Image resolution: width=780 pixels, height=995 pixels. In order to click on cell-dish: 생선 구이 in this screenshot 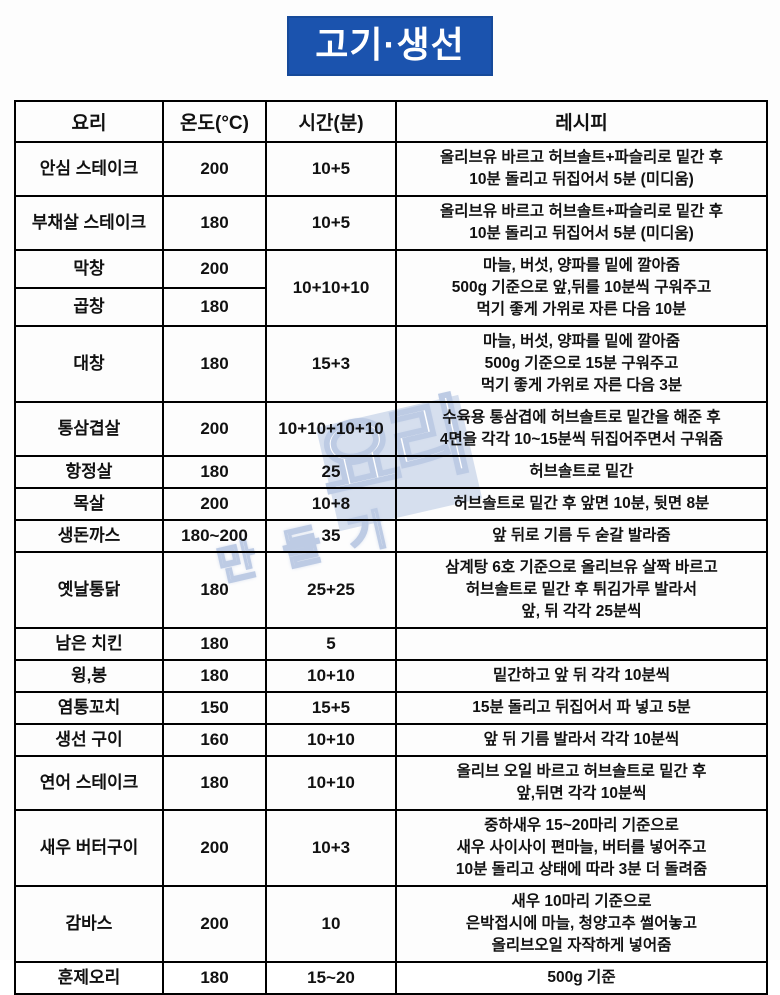, I will do `click(89, 740)`.